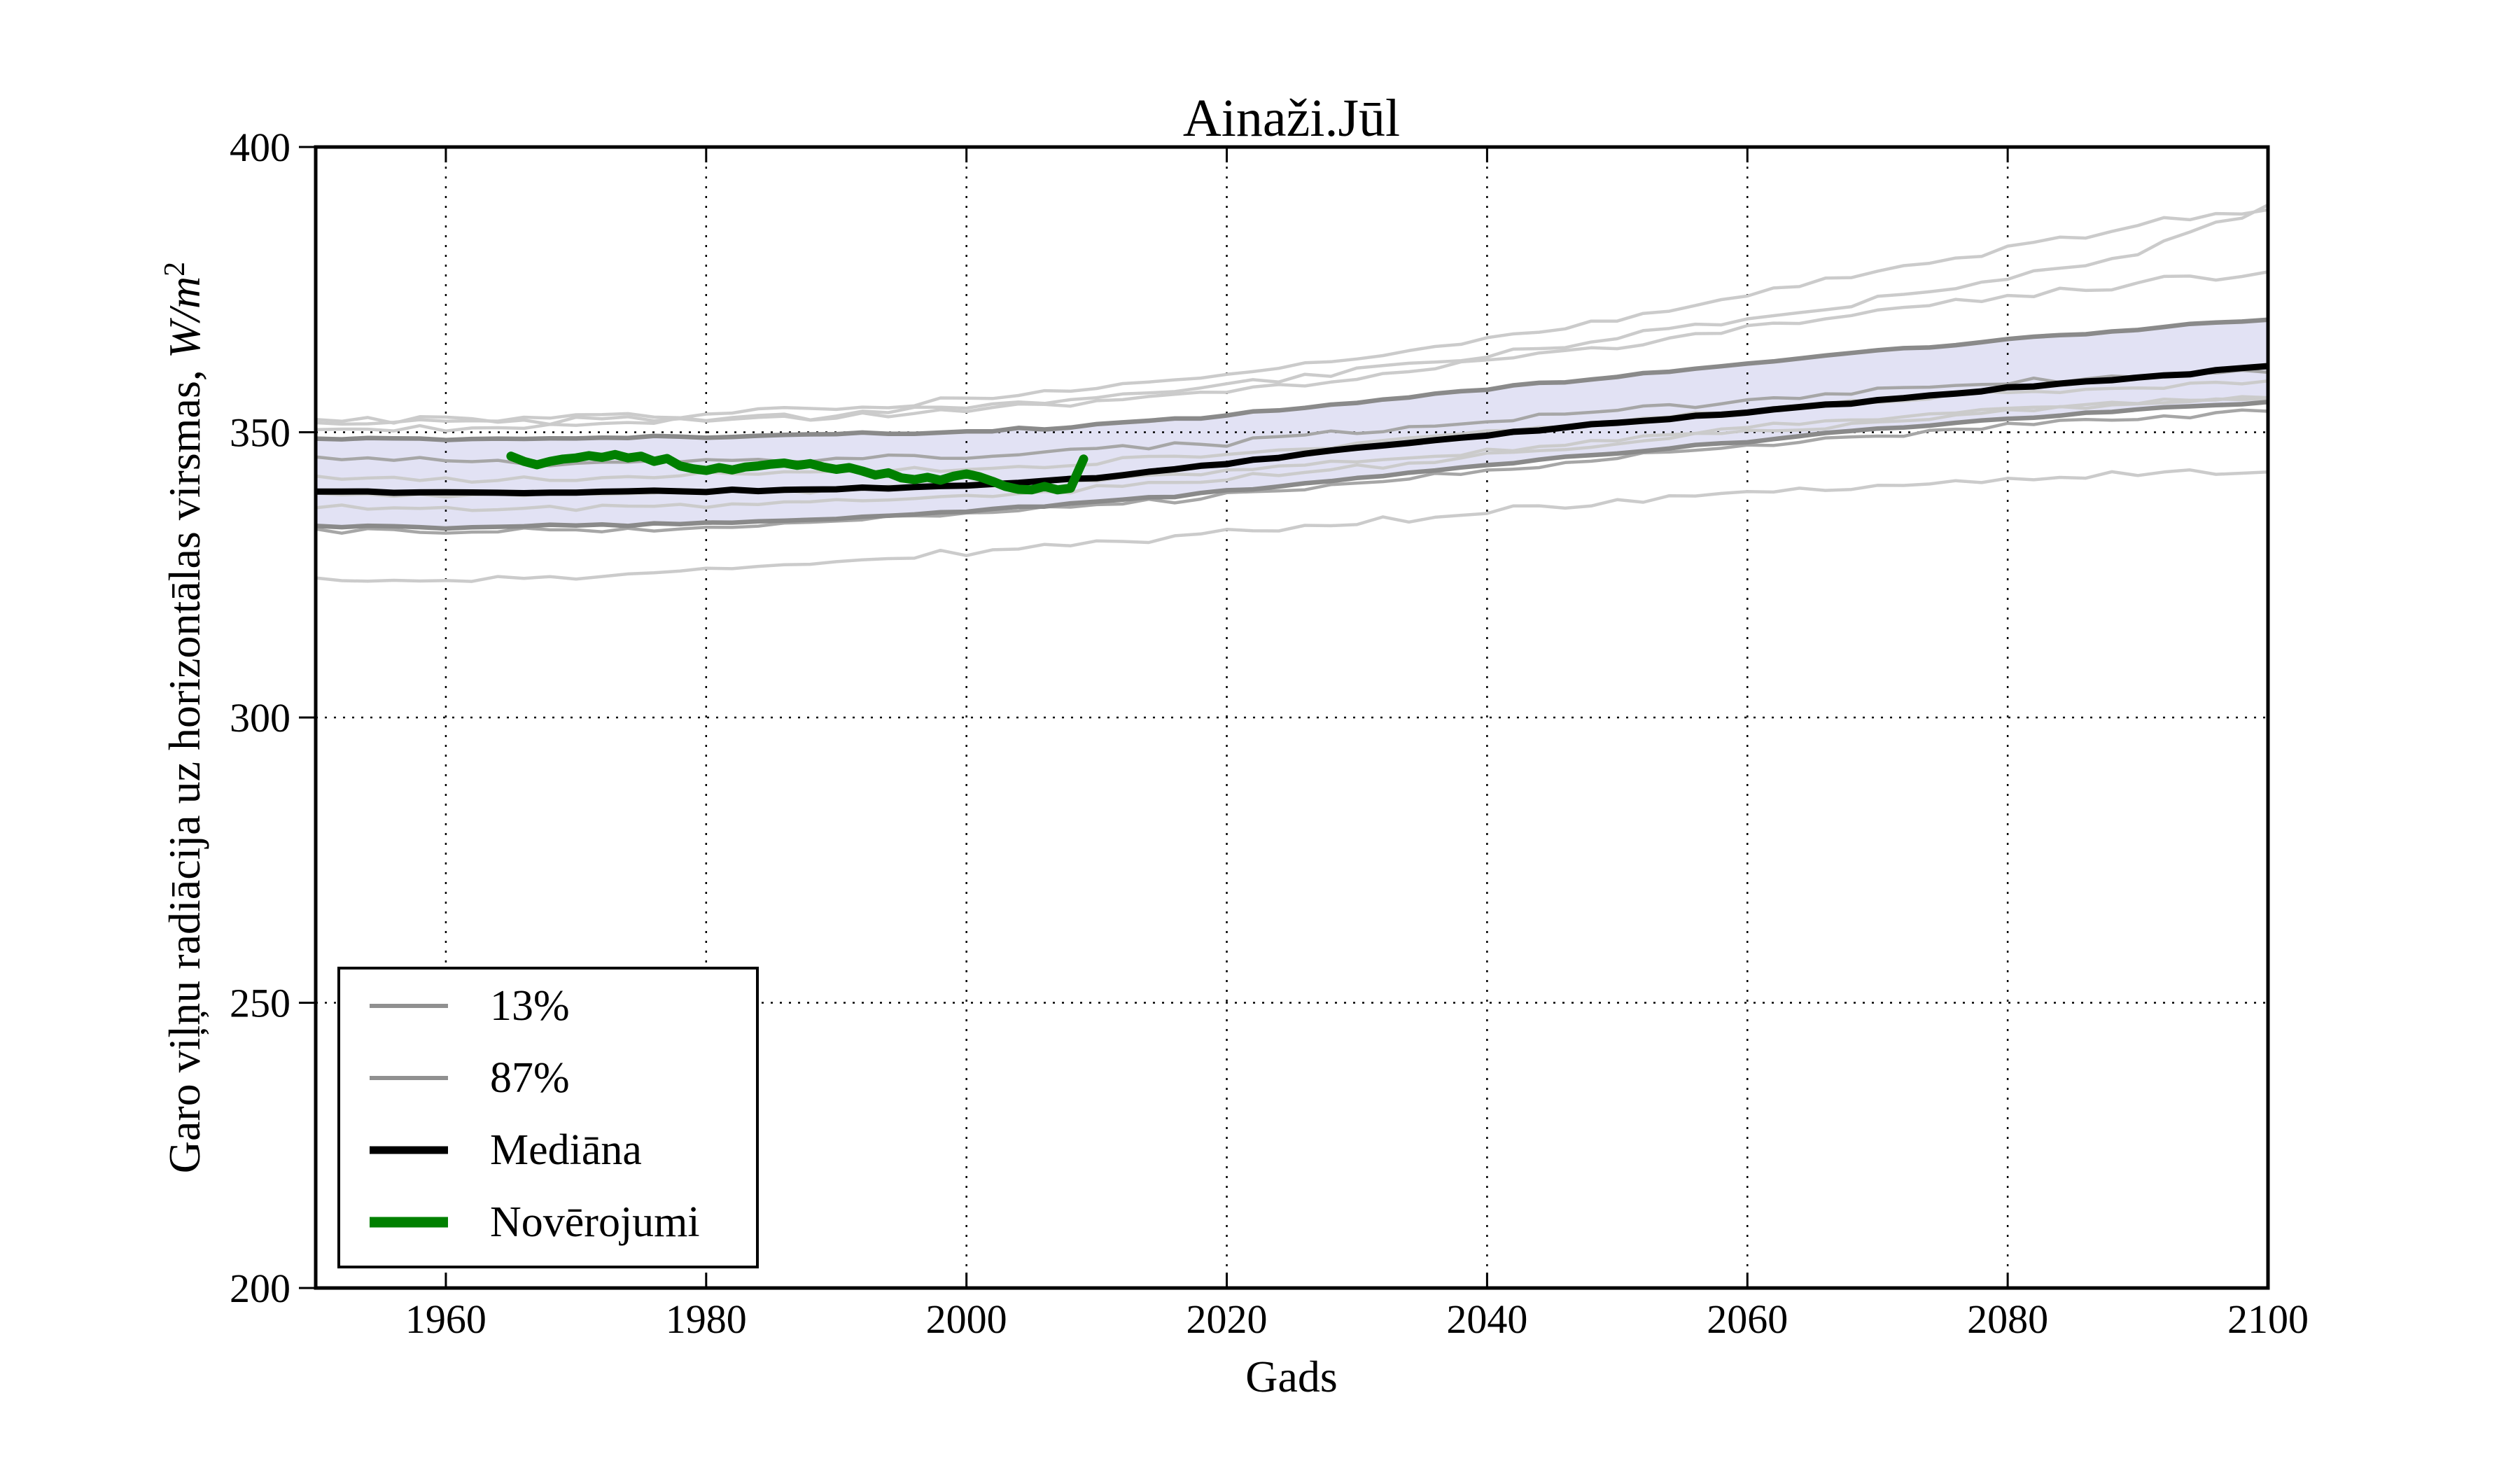 Image resolution: width=2520 pixels, height=1470 pixels. Describe the element at coordinates (175, 269) in the screenshot. I see `y-axis-label-superscript: 2` at that location.